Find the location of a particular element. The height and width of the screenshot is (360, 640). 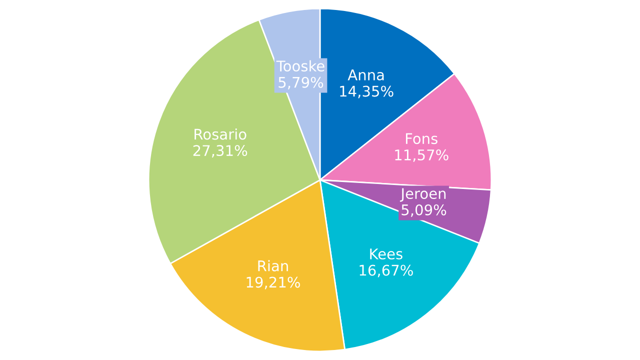

slice-label: Tooske is located at coordinates (300, 66).